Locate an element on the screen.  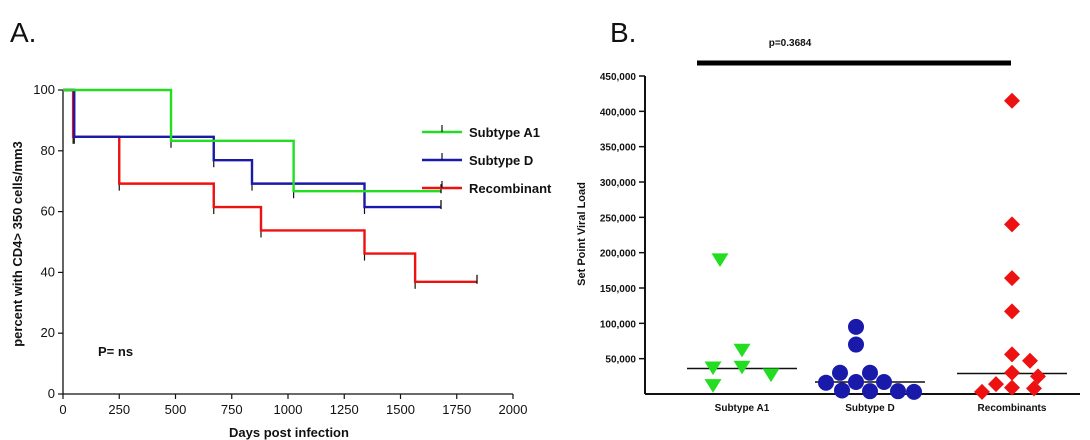
km-x-tick-label: 2000 is located at coordinates (513, 409).